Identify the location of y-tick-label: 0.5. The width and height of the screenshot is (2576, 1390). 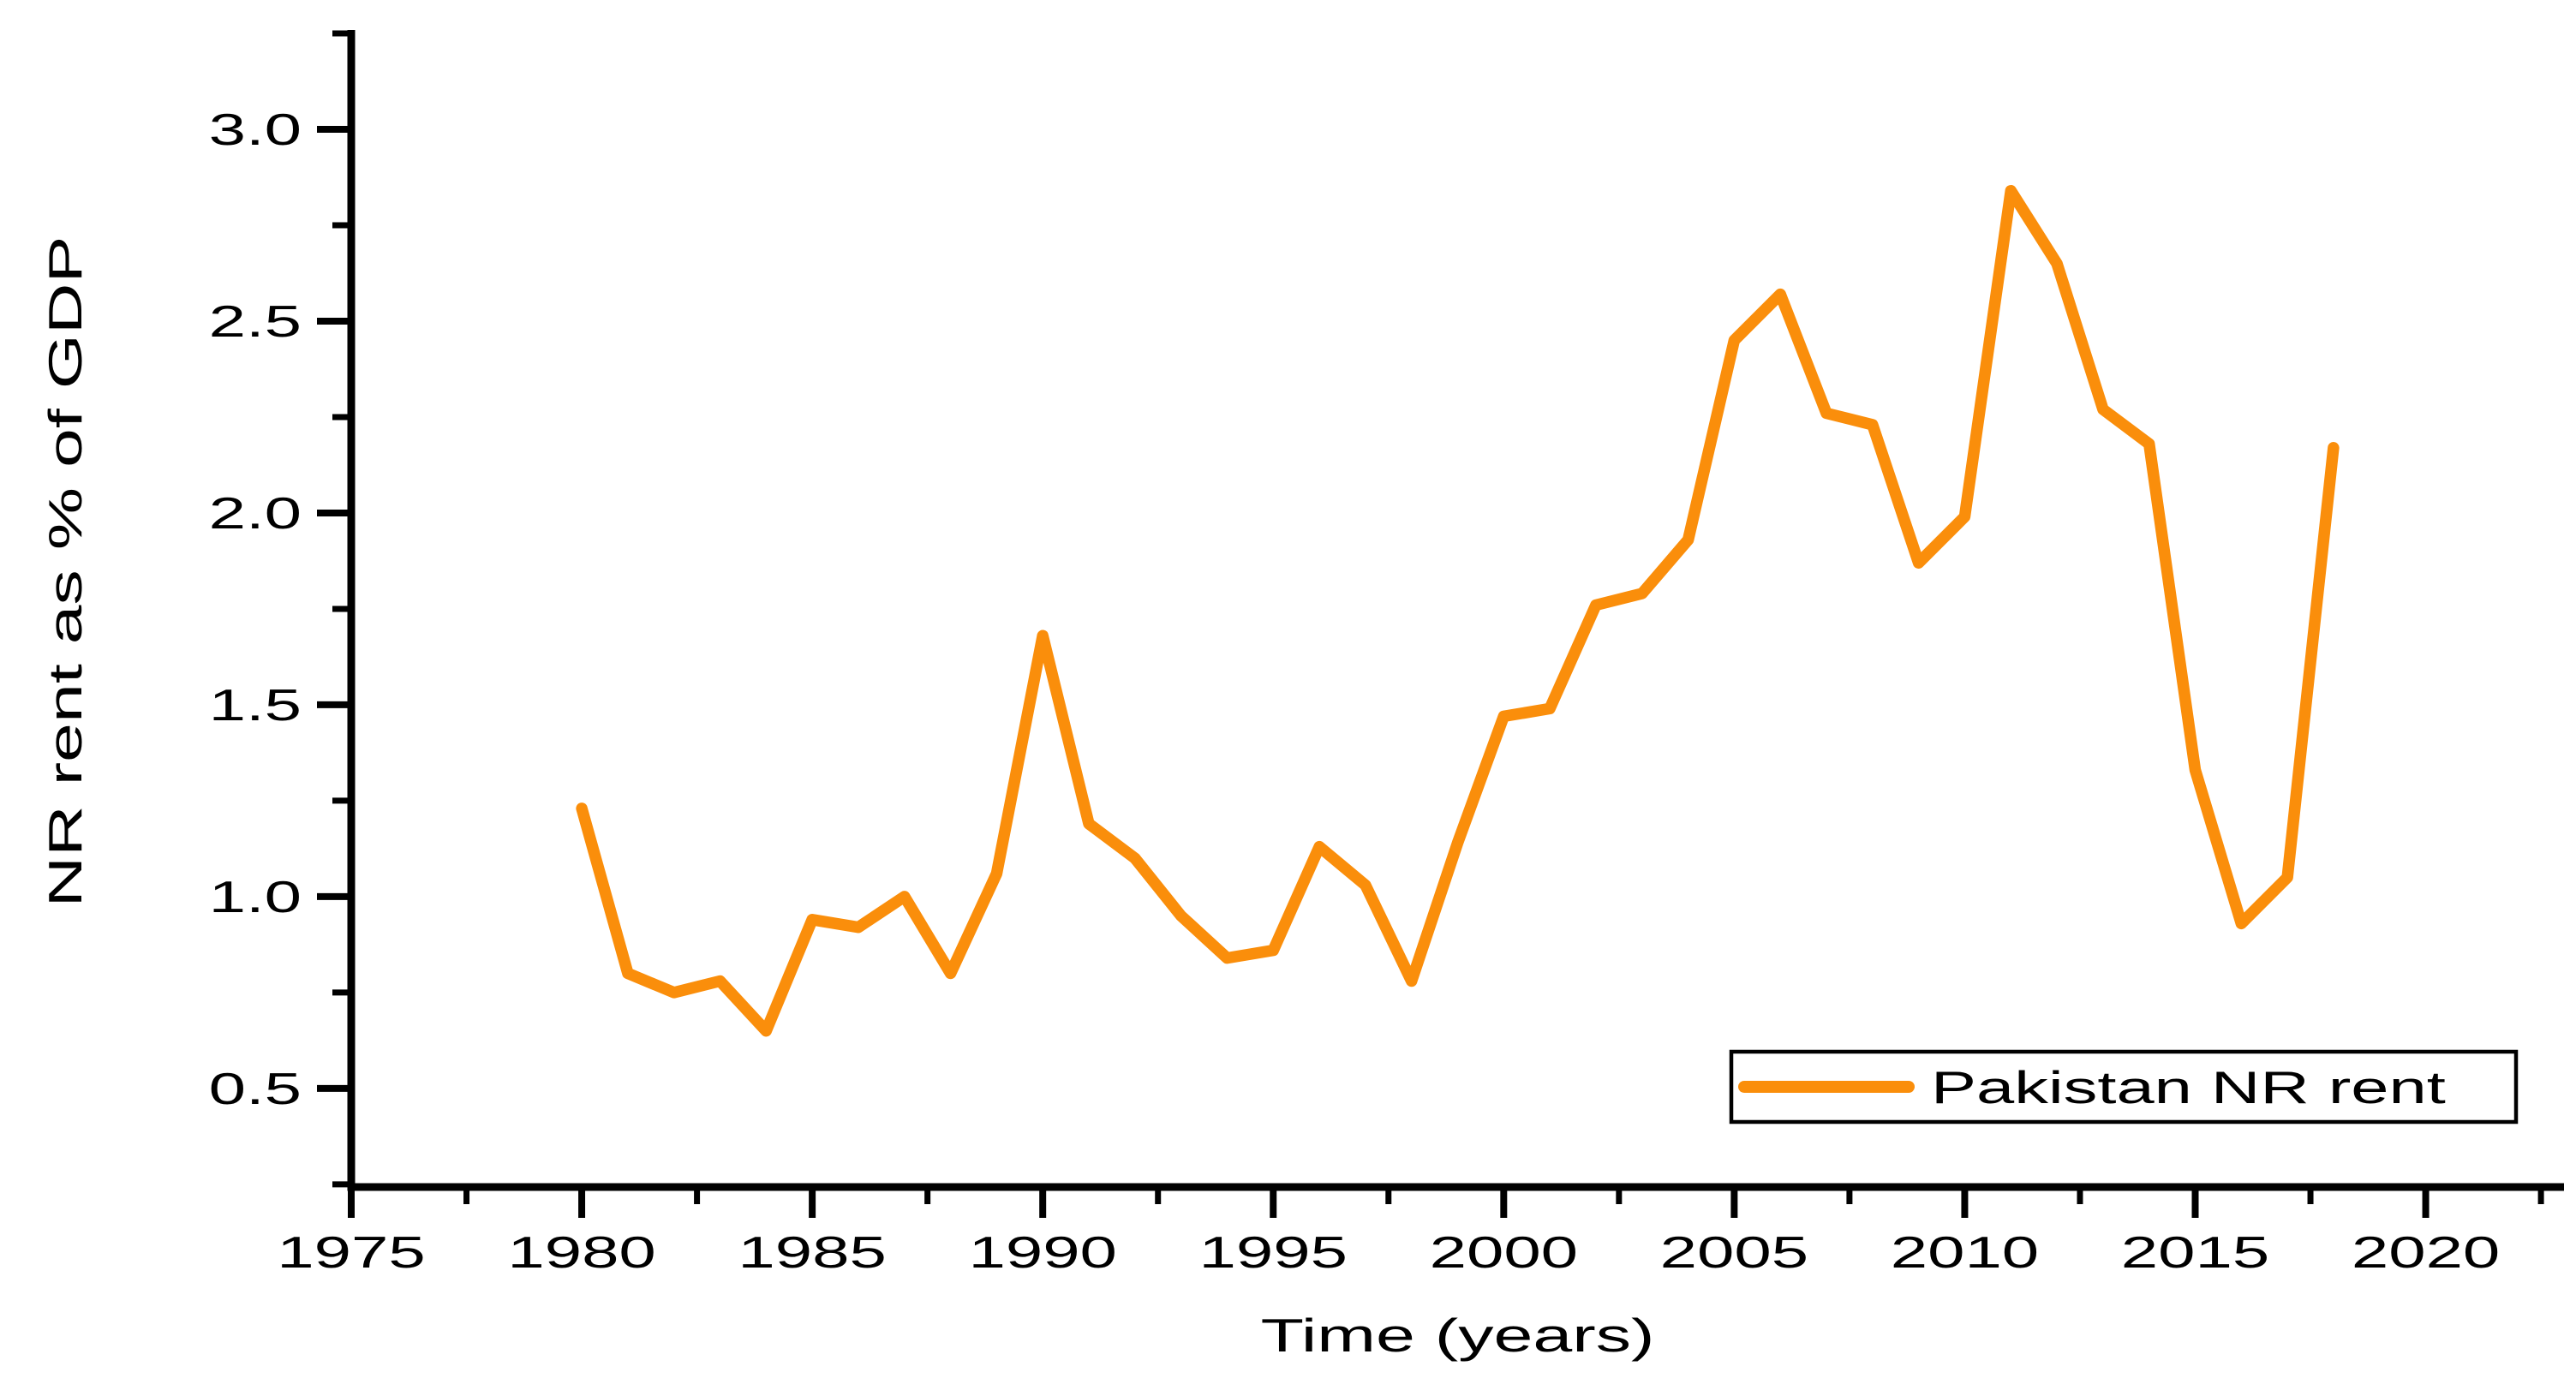
(256, 1089).